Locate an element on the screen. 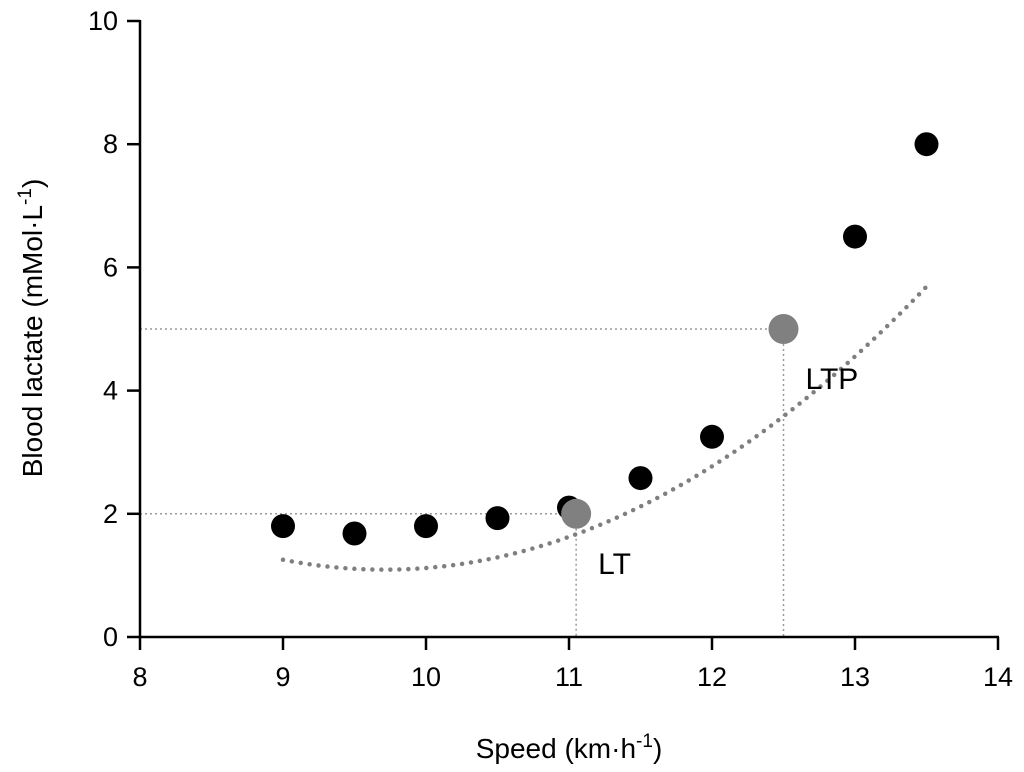  y-tick-label: 6 is located at coordinates (110, 267).